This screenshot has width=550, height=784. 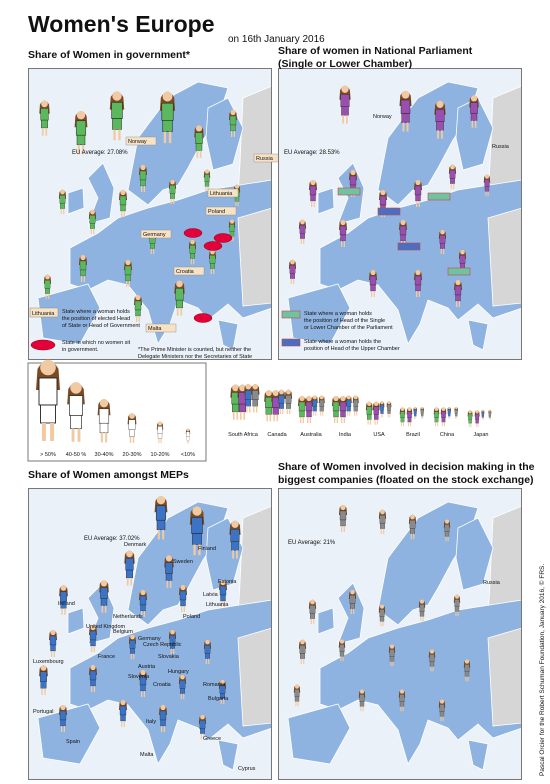 What do you see at coordinates (73, 742) in the screenshot?
I see `place-label: Spain` at bounding box center [73, 742].